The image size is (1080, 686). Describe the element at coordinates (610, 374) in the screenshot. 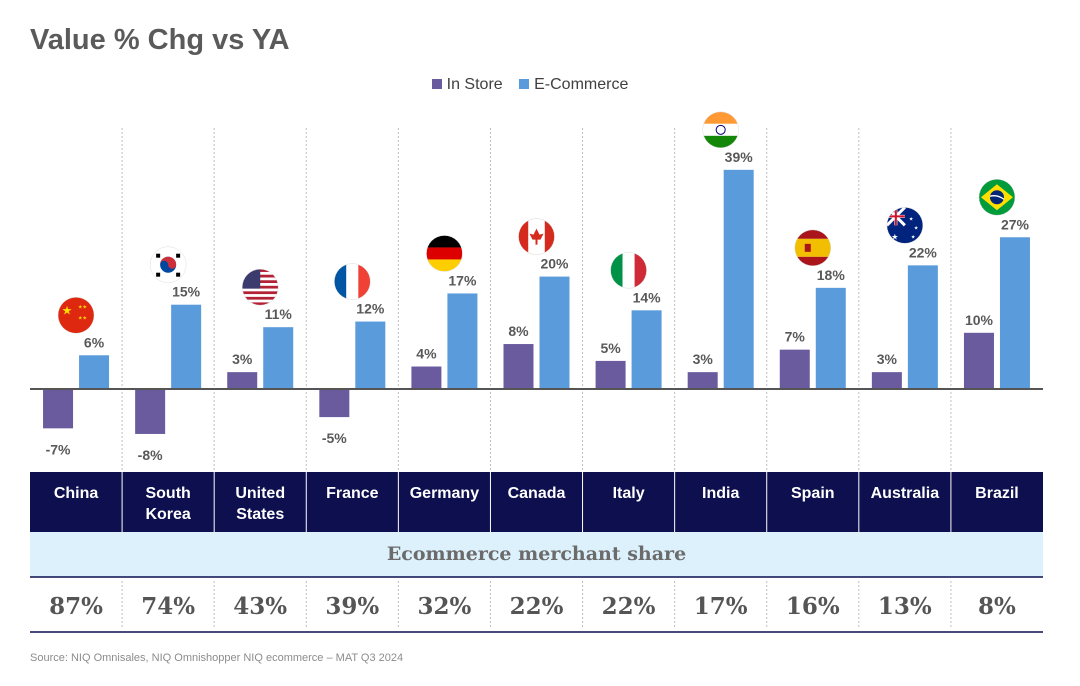

I see `bar-in-store-italy` at that location.